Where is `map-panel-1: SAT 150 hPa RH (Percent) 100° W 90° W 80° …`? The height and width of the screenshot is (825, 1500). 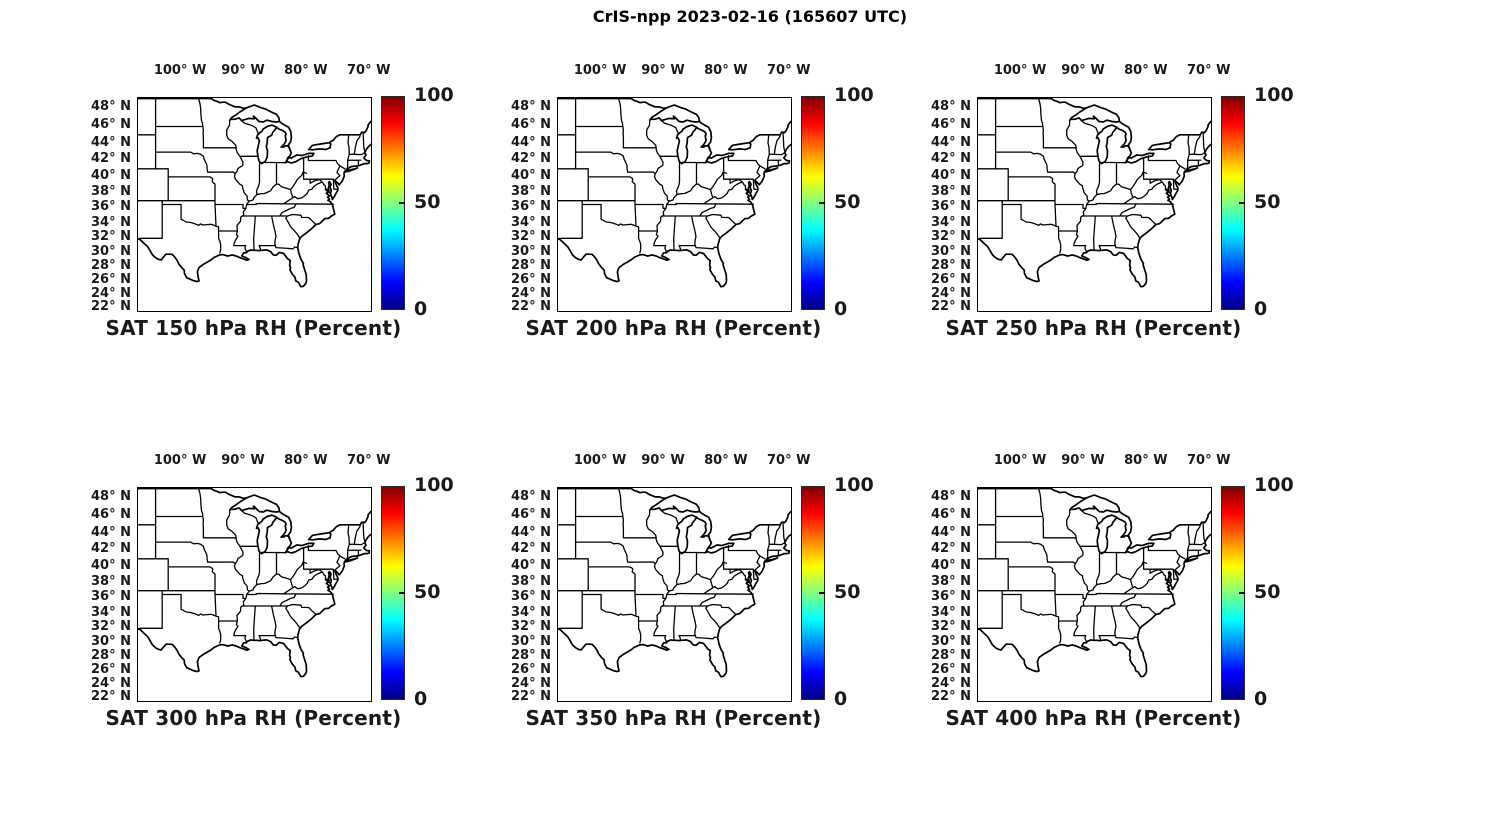
map-panel-1: SAT 150 hPa RH (Percent) 100° W 90° W 80° … is located at coordinates (274, 212).